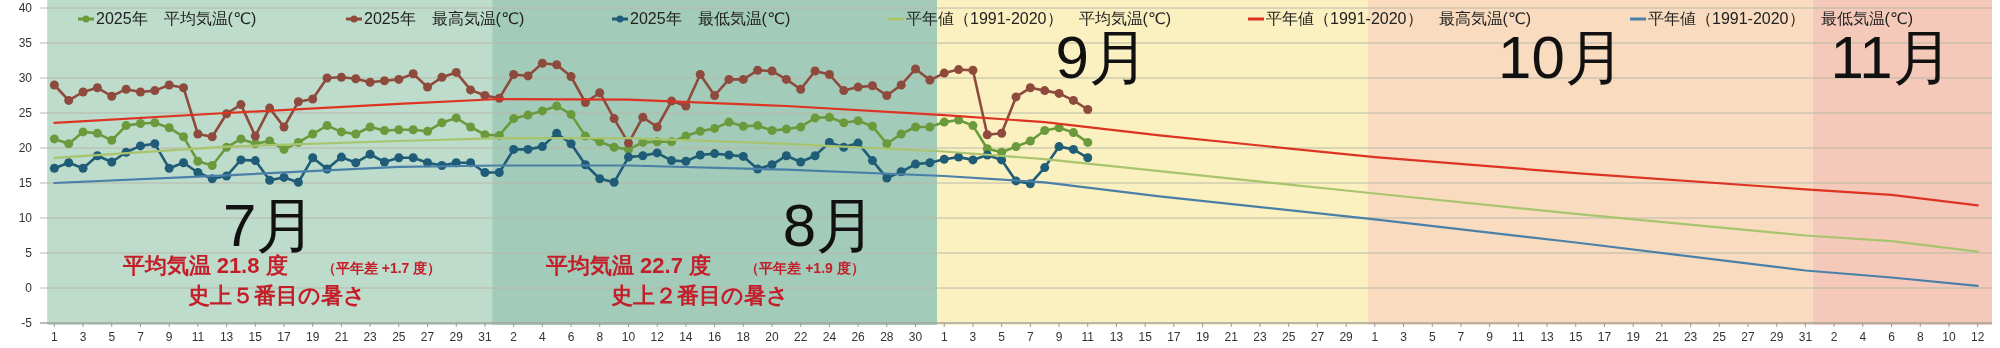  Describe the element at coordinates (381, 267) in the screenshot. I see `annotation: （平年差 +1.7 度）` at that location.